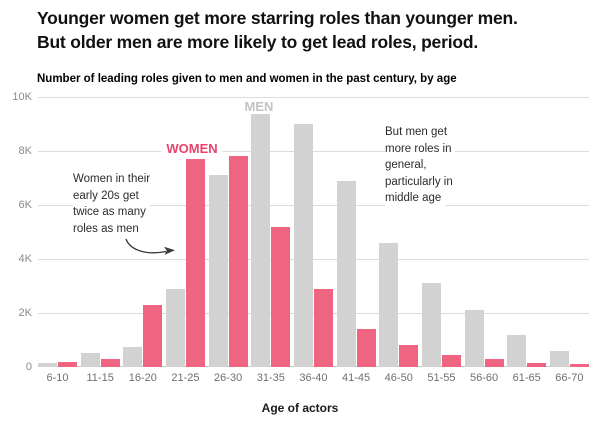 Image resolution: width=600 pixels, height=422 pixels. I want to click on gridline-10k, so click(313, 97).